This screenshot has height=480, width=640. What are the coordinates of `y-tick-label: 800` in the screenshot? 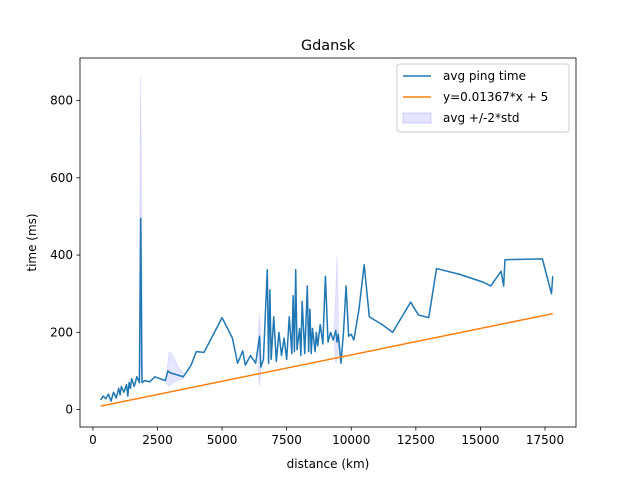 It's located at (61, 101).